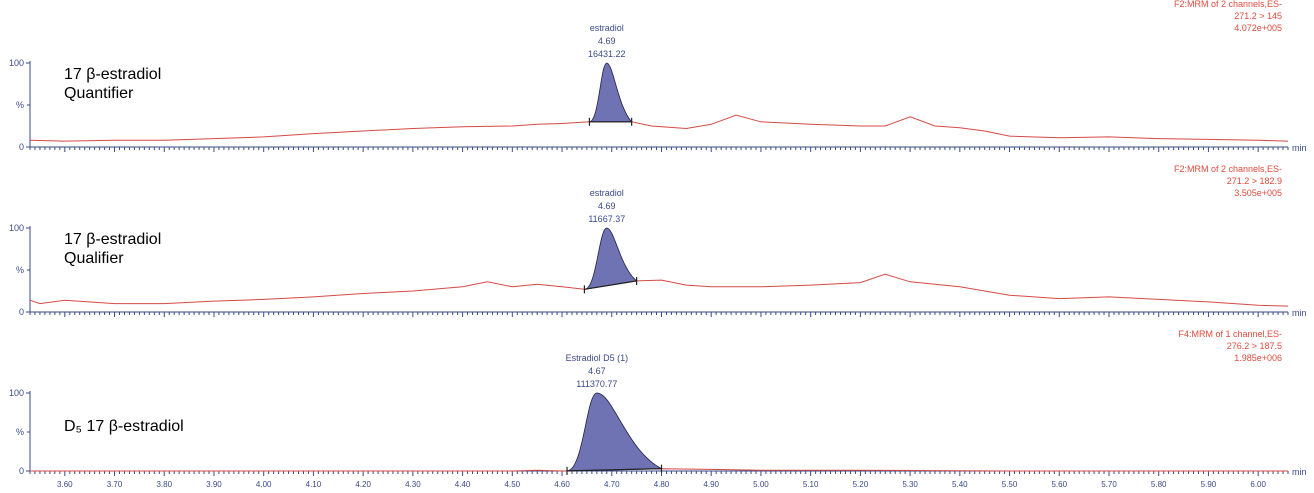 This screenshot has width=1314, height=493. Describe the element at coordinates (463, 484) in the screenshot. I see `x-tick-label: 4.40` at that location.